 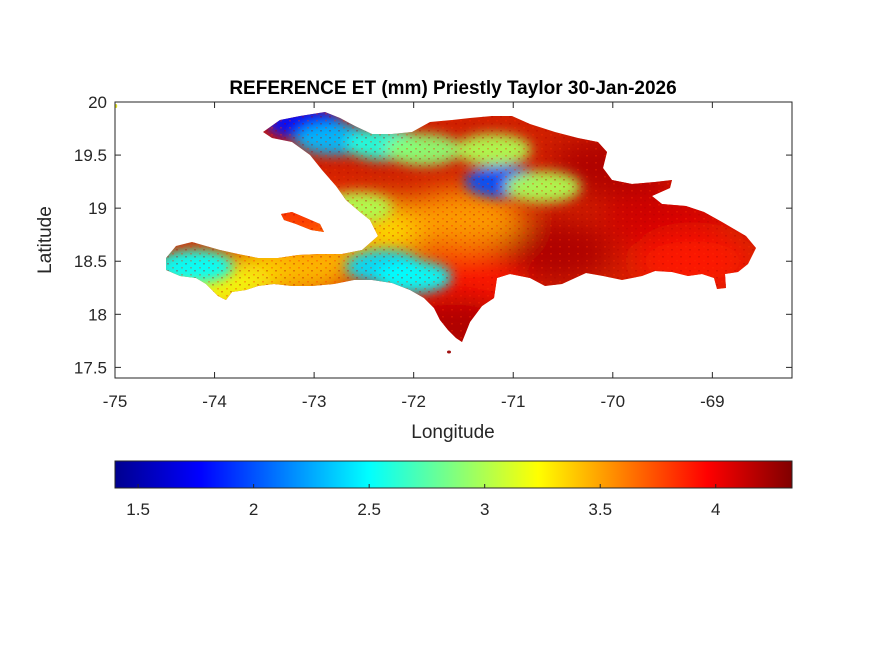 What do you see at coordinates (452, 432) in the screenshot?
I see `x-axis-label: Longitude` at bounding box center [452, 432].